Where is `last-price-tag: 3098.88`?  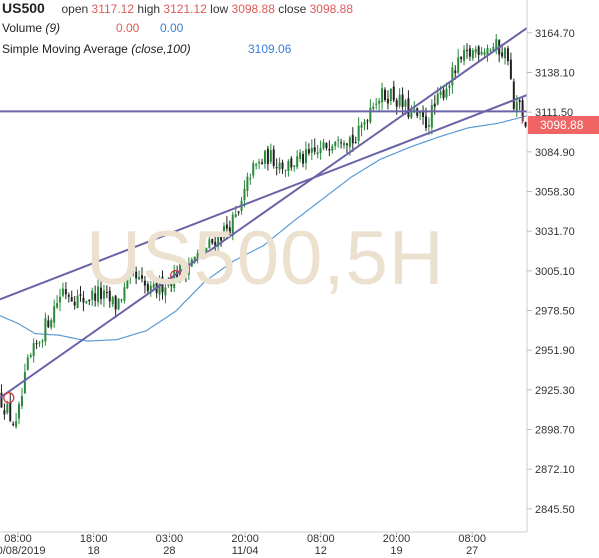
last-price-tag: 3098.88 is located at coordinates (563, 125).